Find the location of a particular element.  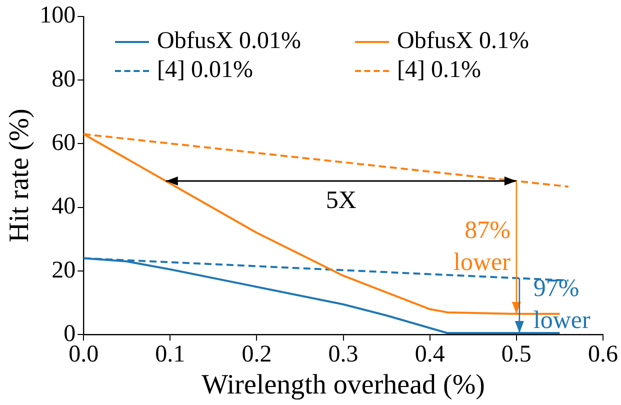

y-tick-label: 20 is located at coordinates (64, 270).